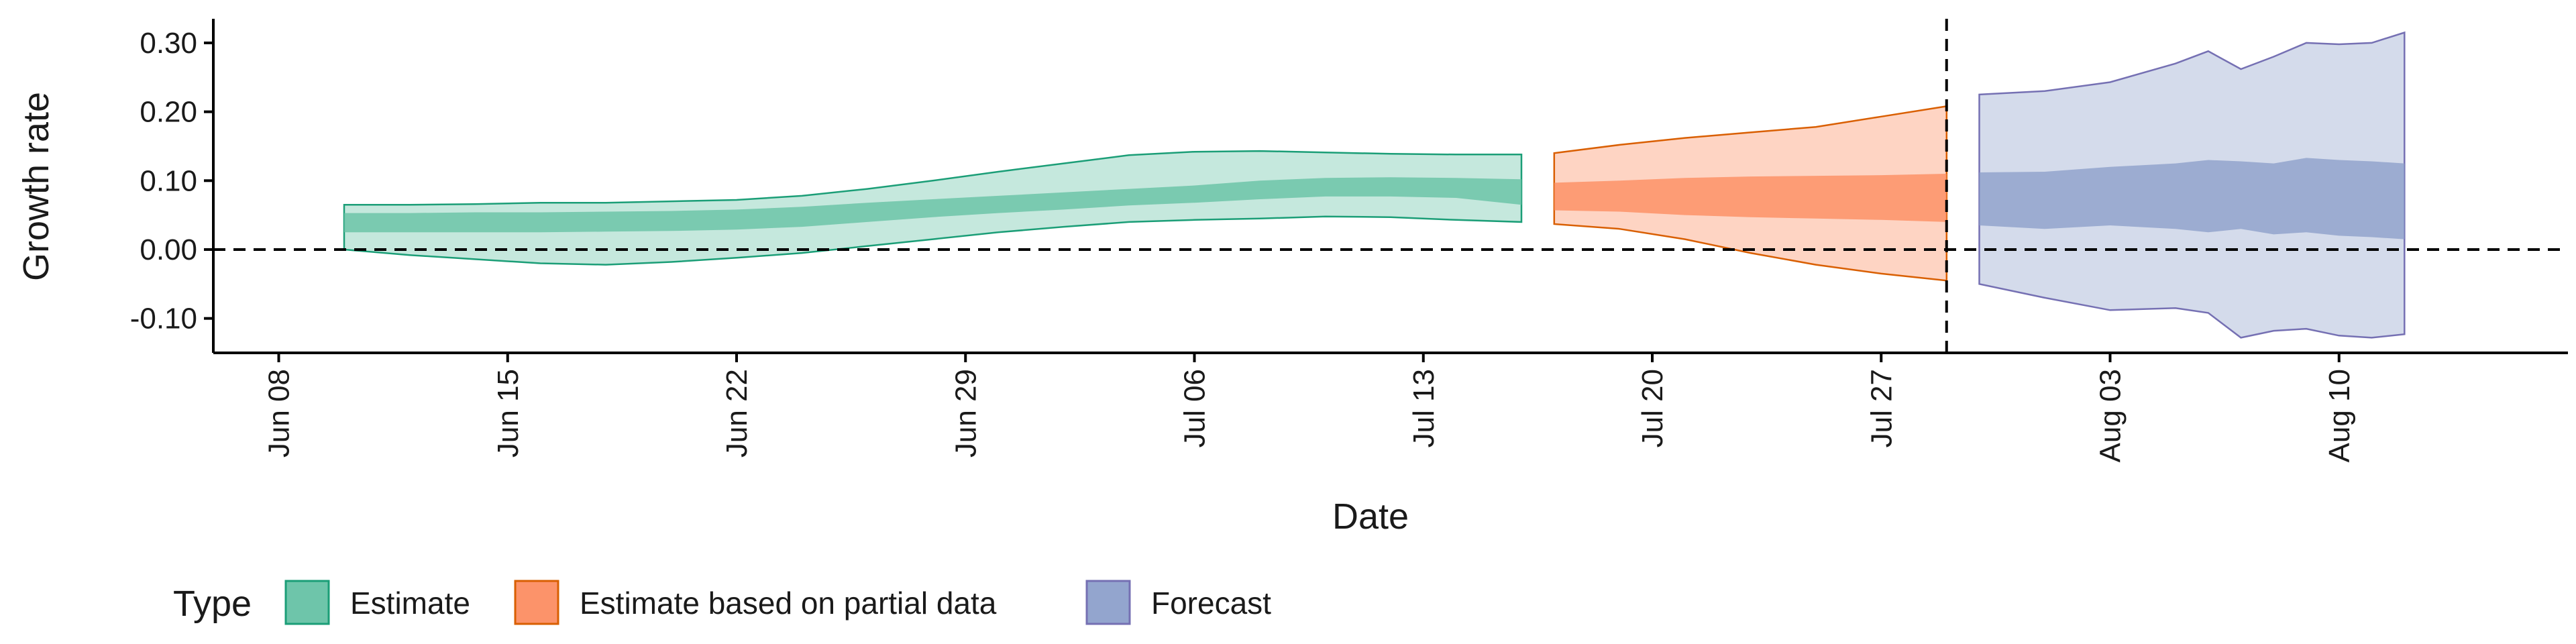 The height and width of the screenshot is (644, 2576). I want to click on y-tick-label: 0.30, so click(168, 43).